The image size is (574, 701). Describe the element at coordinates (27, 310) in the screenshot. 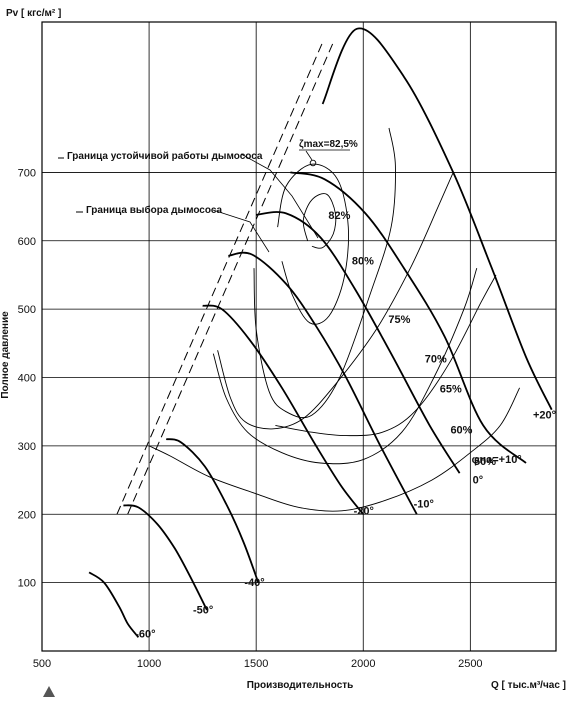

I see `y-tick-label: 500` at that location.